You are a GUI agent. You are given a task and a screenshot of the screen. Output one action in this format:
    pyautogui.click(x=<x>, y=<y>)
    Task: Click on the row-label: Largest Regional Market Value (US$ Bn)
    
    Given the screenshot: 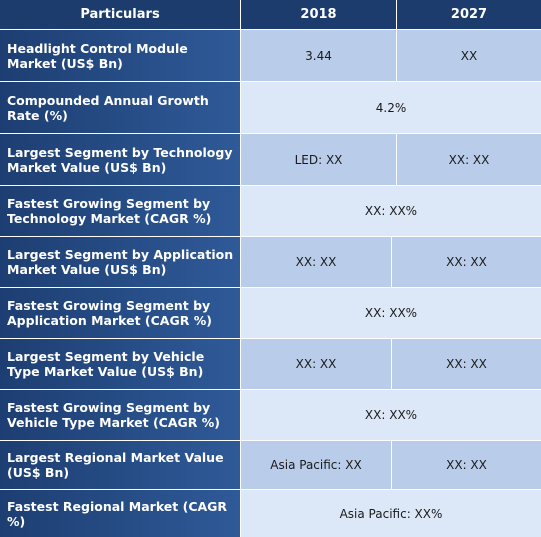 What is the action you would take?
    pyautogui.click(x=120, y=465)
    